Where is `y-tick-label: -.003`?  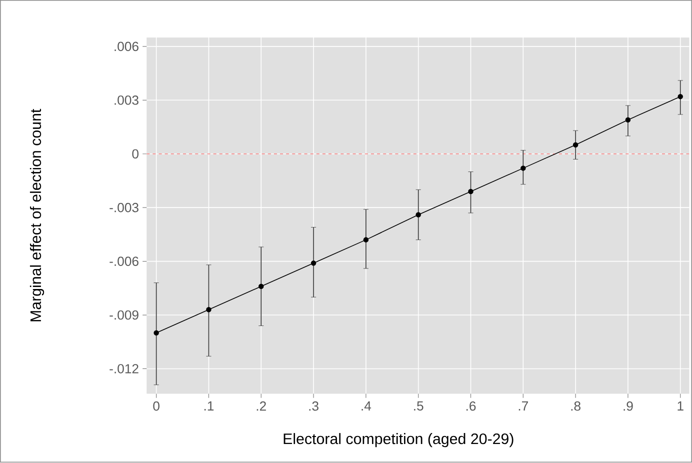
y-tick-label: -.003 is located at coordinates (124, 207).